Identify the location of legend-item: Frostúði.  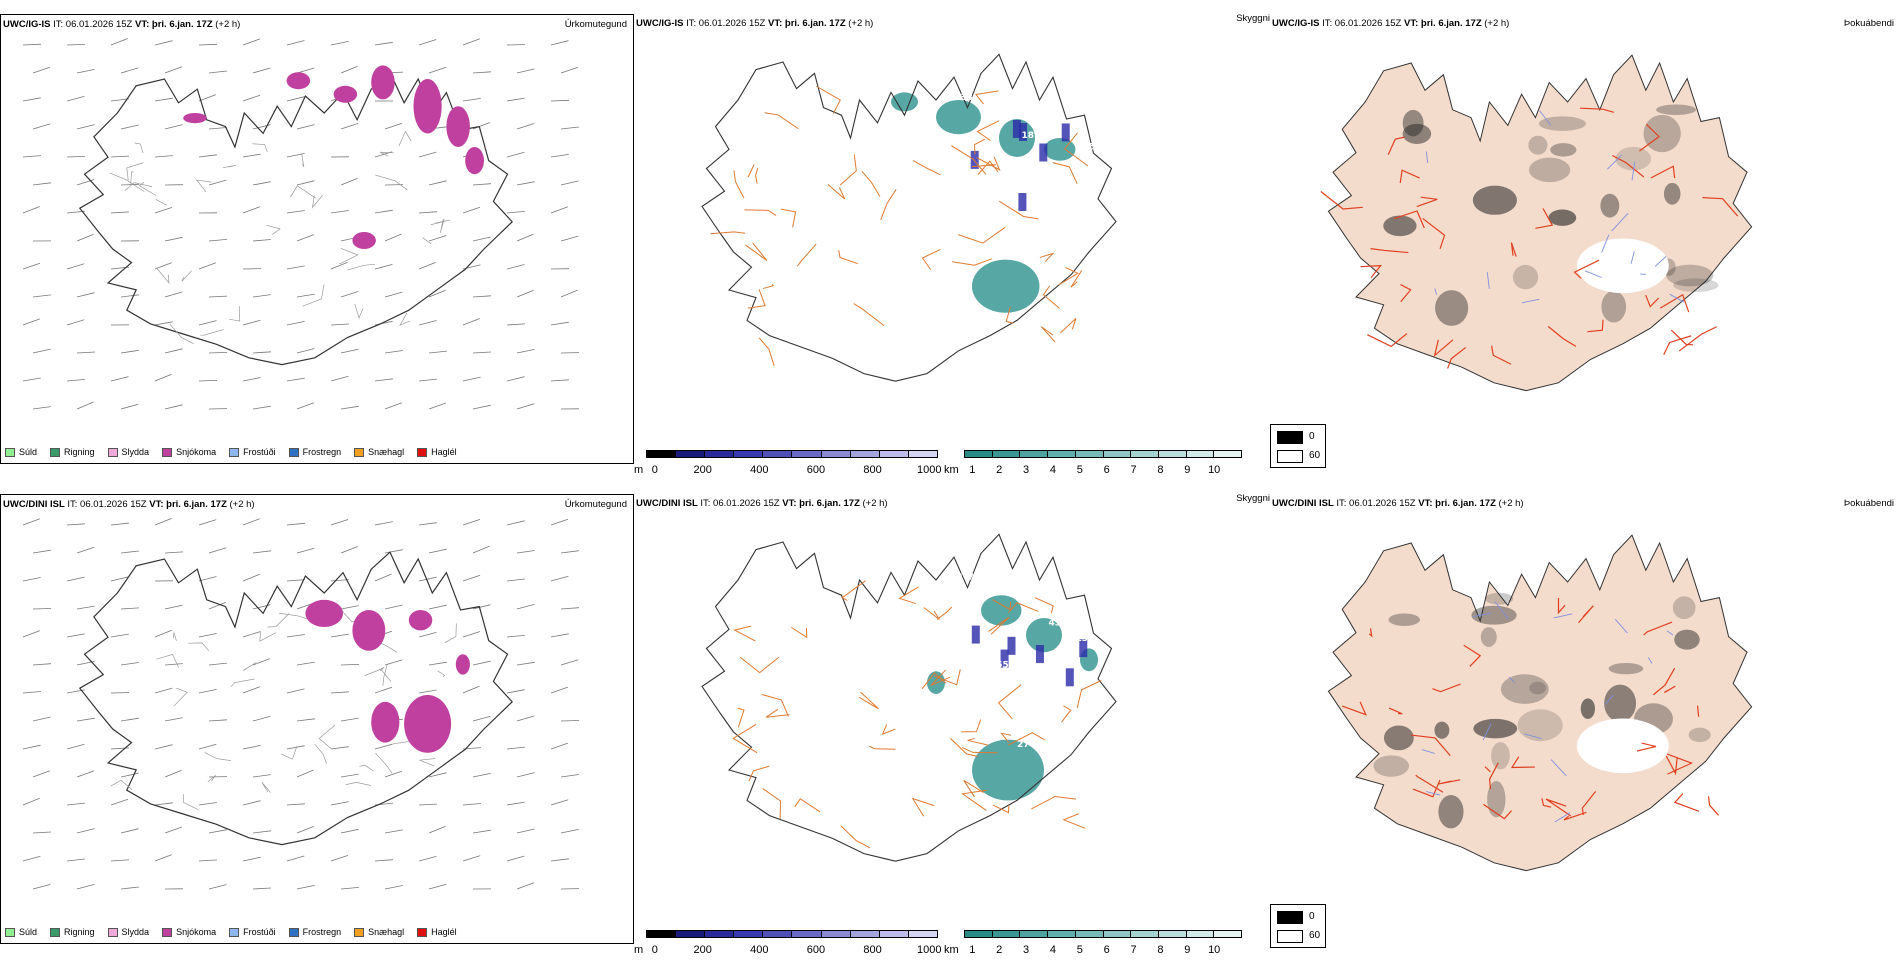
(252, 932).